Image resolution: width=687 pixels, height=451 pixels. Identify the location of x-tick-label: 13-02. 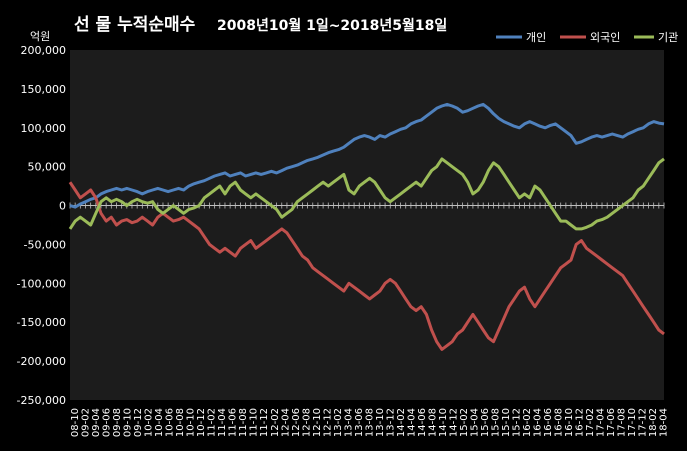
(338, 422).